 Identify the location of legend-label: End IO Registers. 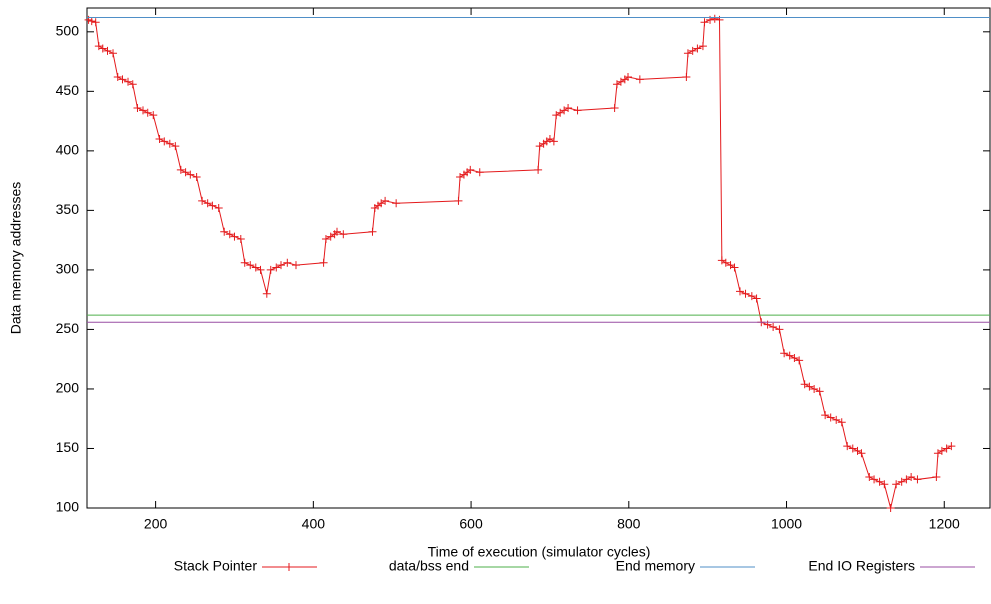
(861, 566).